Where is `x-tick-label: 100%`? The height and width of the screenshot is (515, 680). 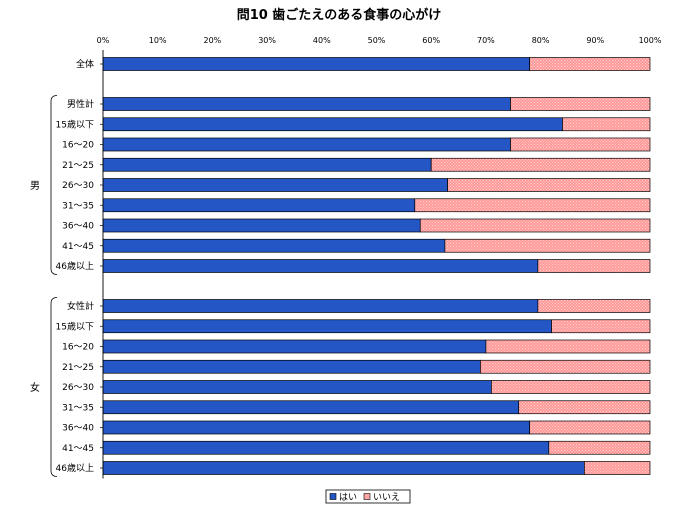
x-tick-label: 100% is located at coordinates (650, 40).